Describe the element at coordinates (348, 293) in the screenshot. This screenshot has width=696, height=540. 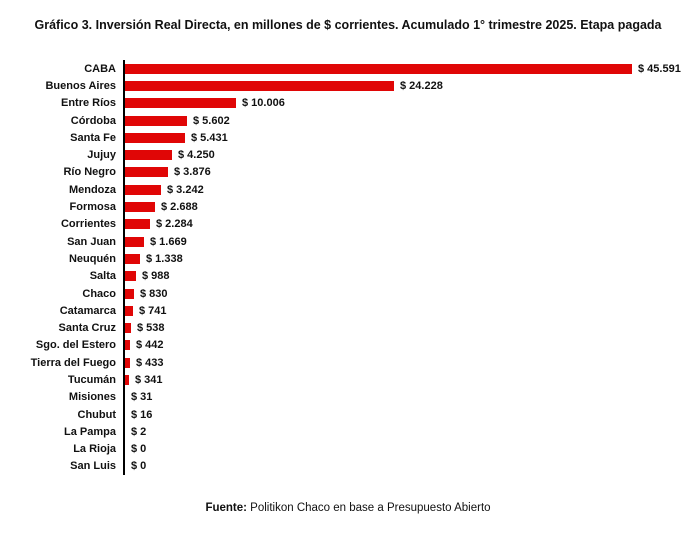
I see `bar-row: Chaco $ 830` at that location.